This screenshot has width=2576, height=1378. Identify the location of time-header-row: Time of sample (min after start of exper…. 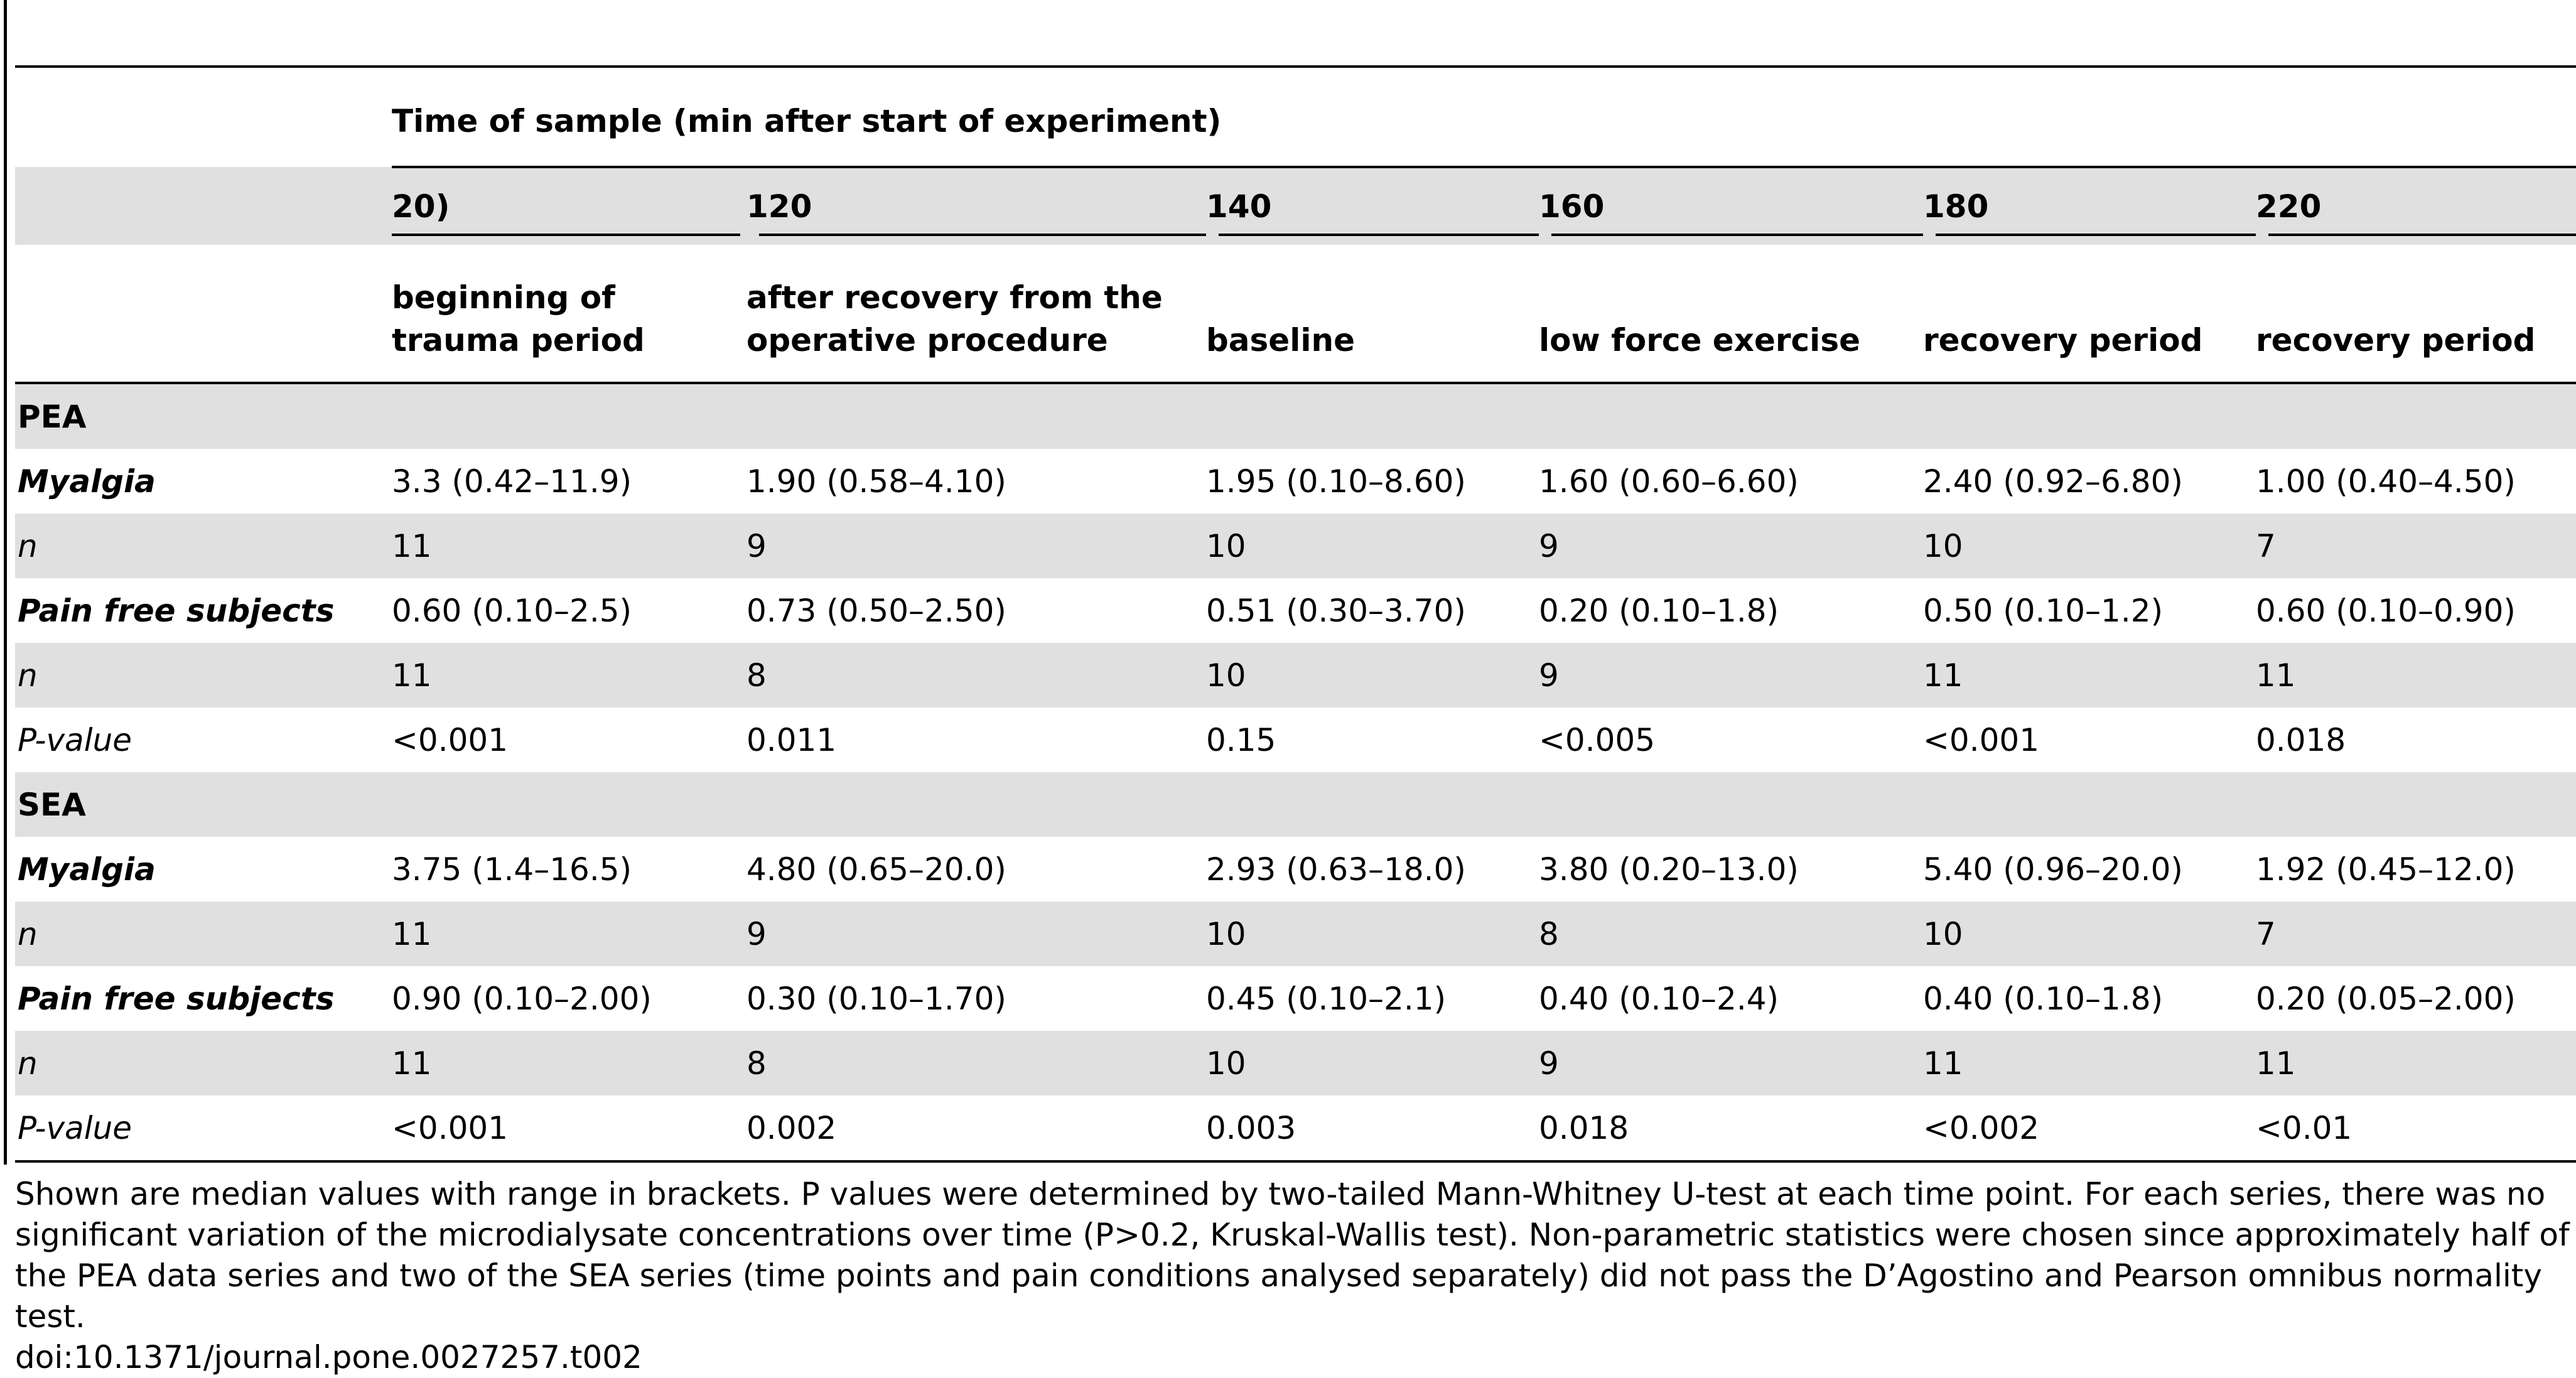
(1295, 118).